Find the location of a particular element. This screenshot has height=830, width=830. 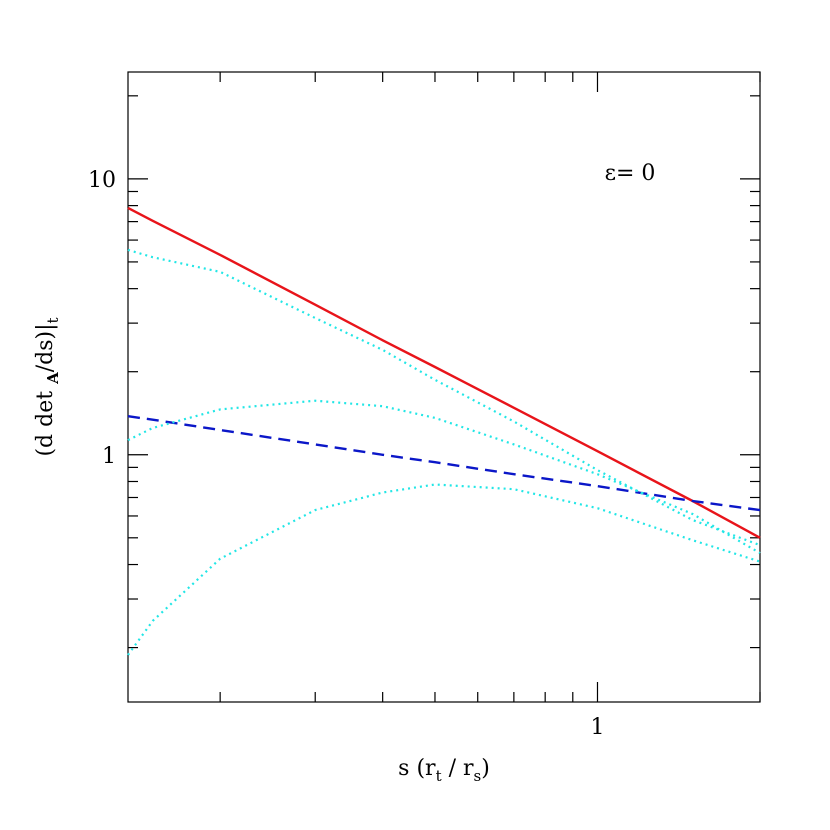

x-axis-label: s (rt / rs) is located at coordinates (444, 770).